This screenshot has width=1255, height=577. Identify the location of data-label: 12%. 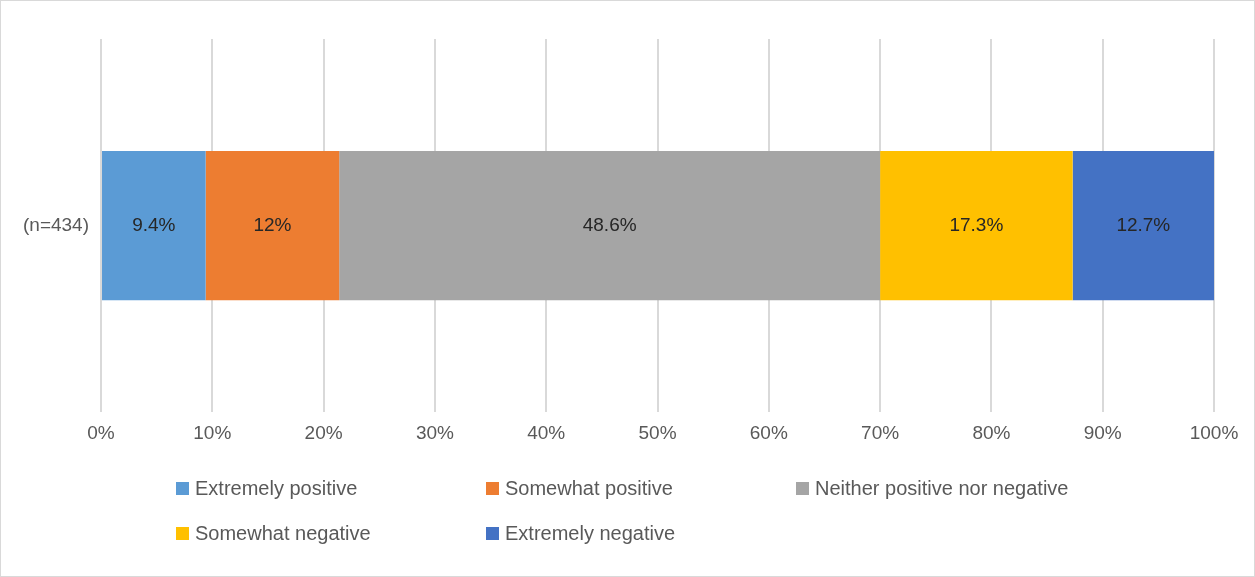
(272, 224).